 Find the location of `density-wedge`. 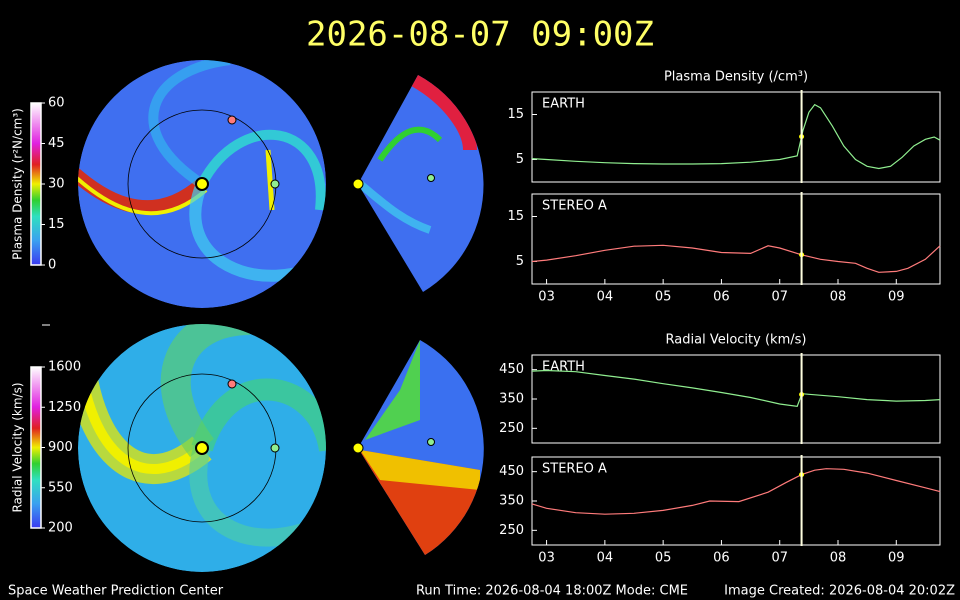

density-wedge is located at coordinates (421, 183).